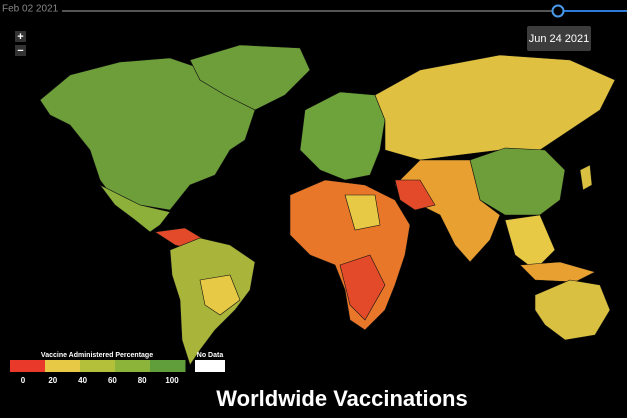 Image resolution: width=627 pixels, height=418 pixels. Describe the element at coordinates (495, 107) in the screenshot. I see `russia` at that location.